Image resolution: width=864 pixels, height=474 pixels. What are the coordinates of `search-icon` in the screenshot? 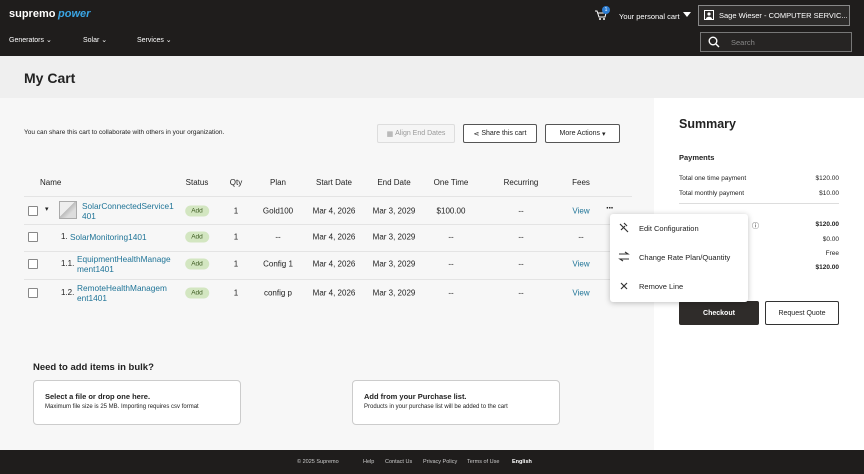 It's located at (714, 42).